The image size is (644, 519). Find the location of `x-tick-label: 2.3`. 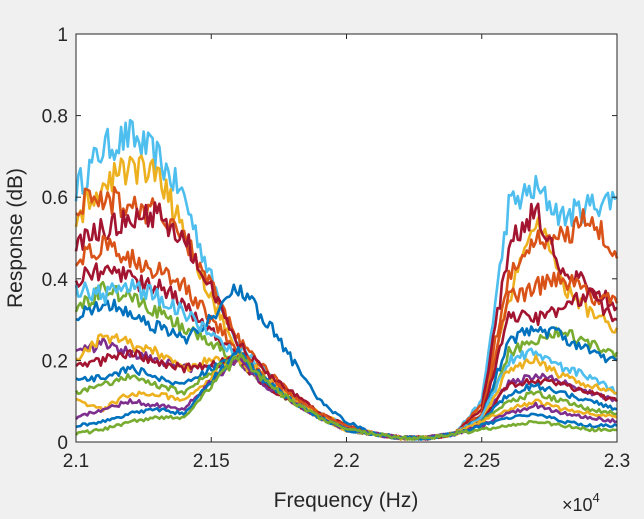

x-tick-label: 2.3 is located at coordinates (617, 461).